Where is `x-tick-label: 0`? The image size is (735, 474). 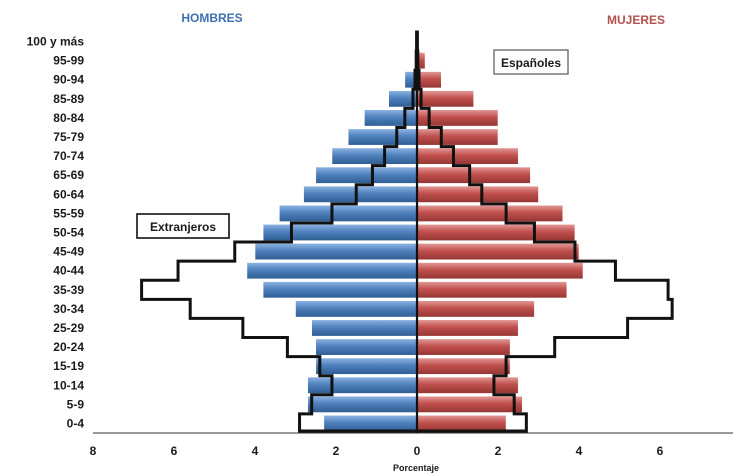
x-tick-label: 0 is located at coordinates (417, 451).